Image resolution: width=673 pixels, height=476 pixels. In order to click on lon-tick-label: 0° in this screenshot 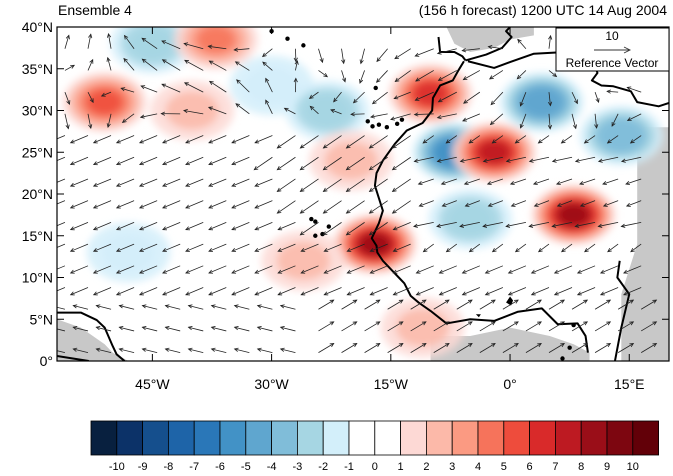, I will do `click(509, 384)`.